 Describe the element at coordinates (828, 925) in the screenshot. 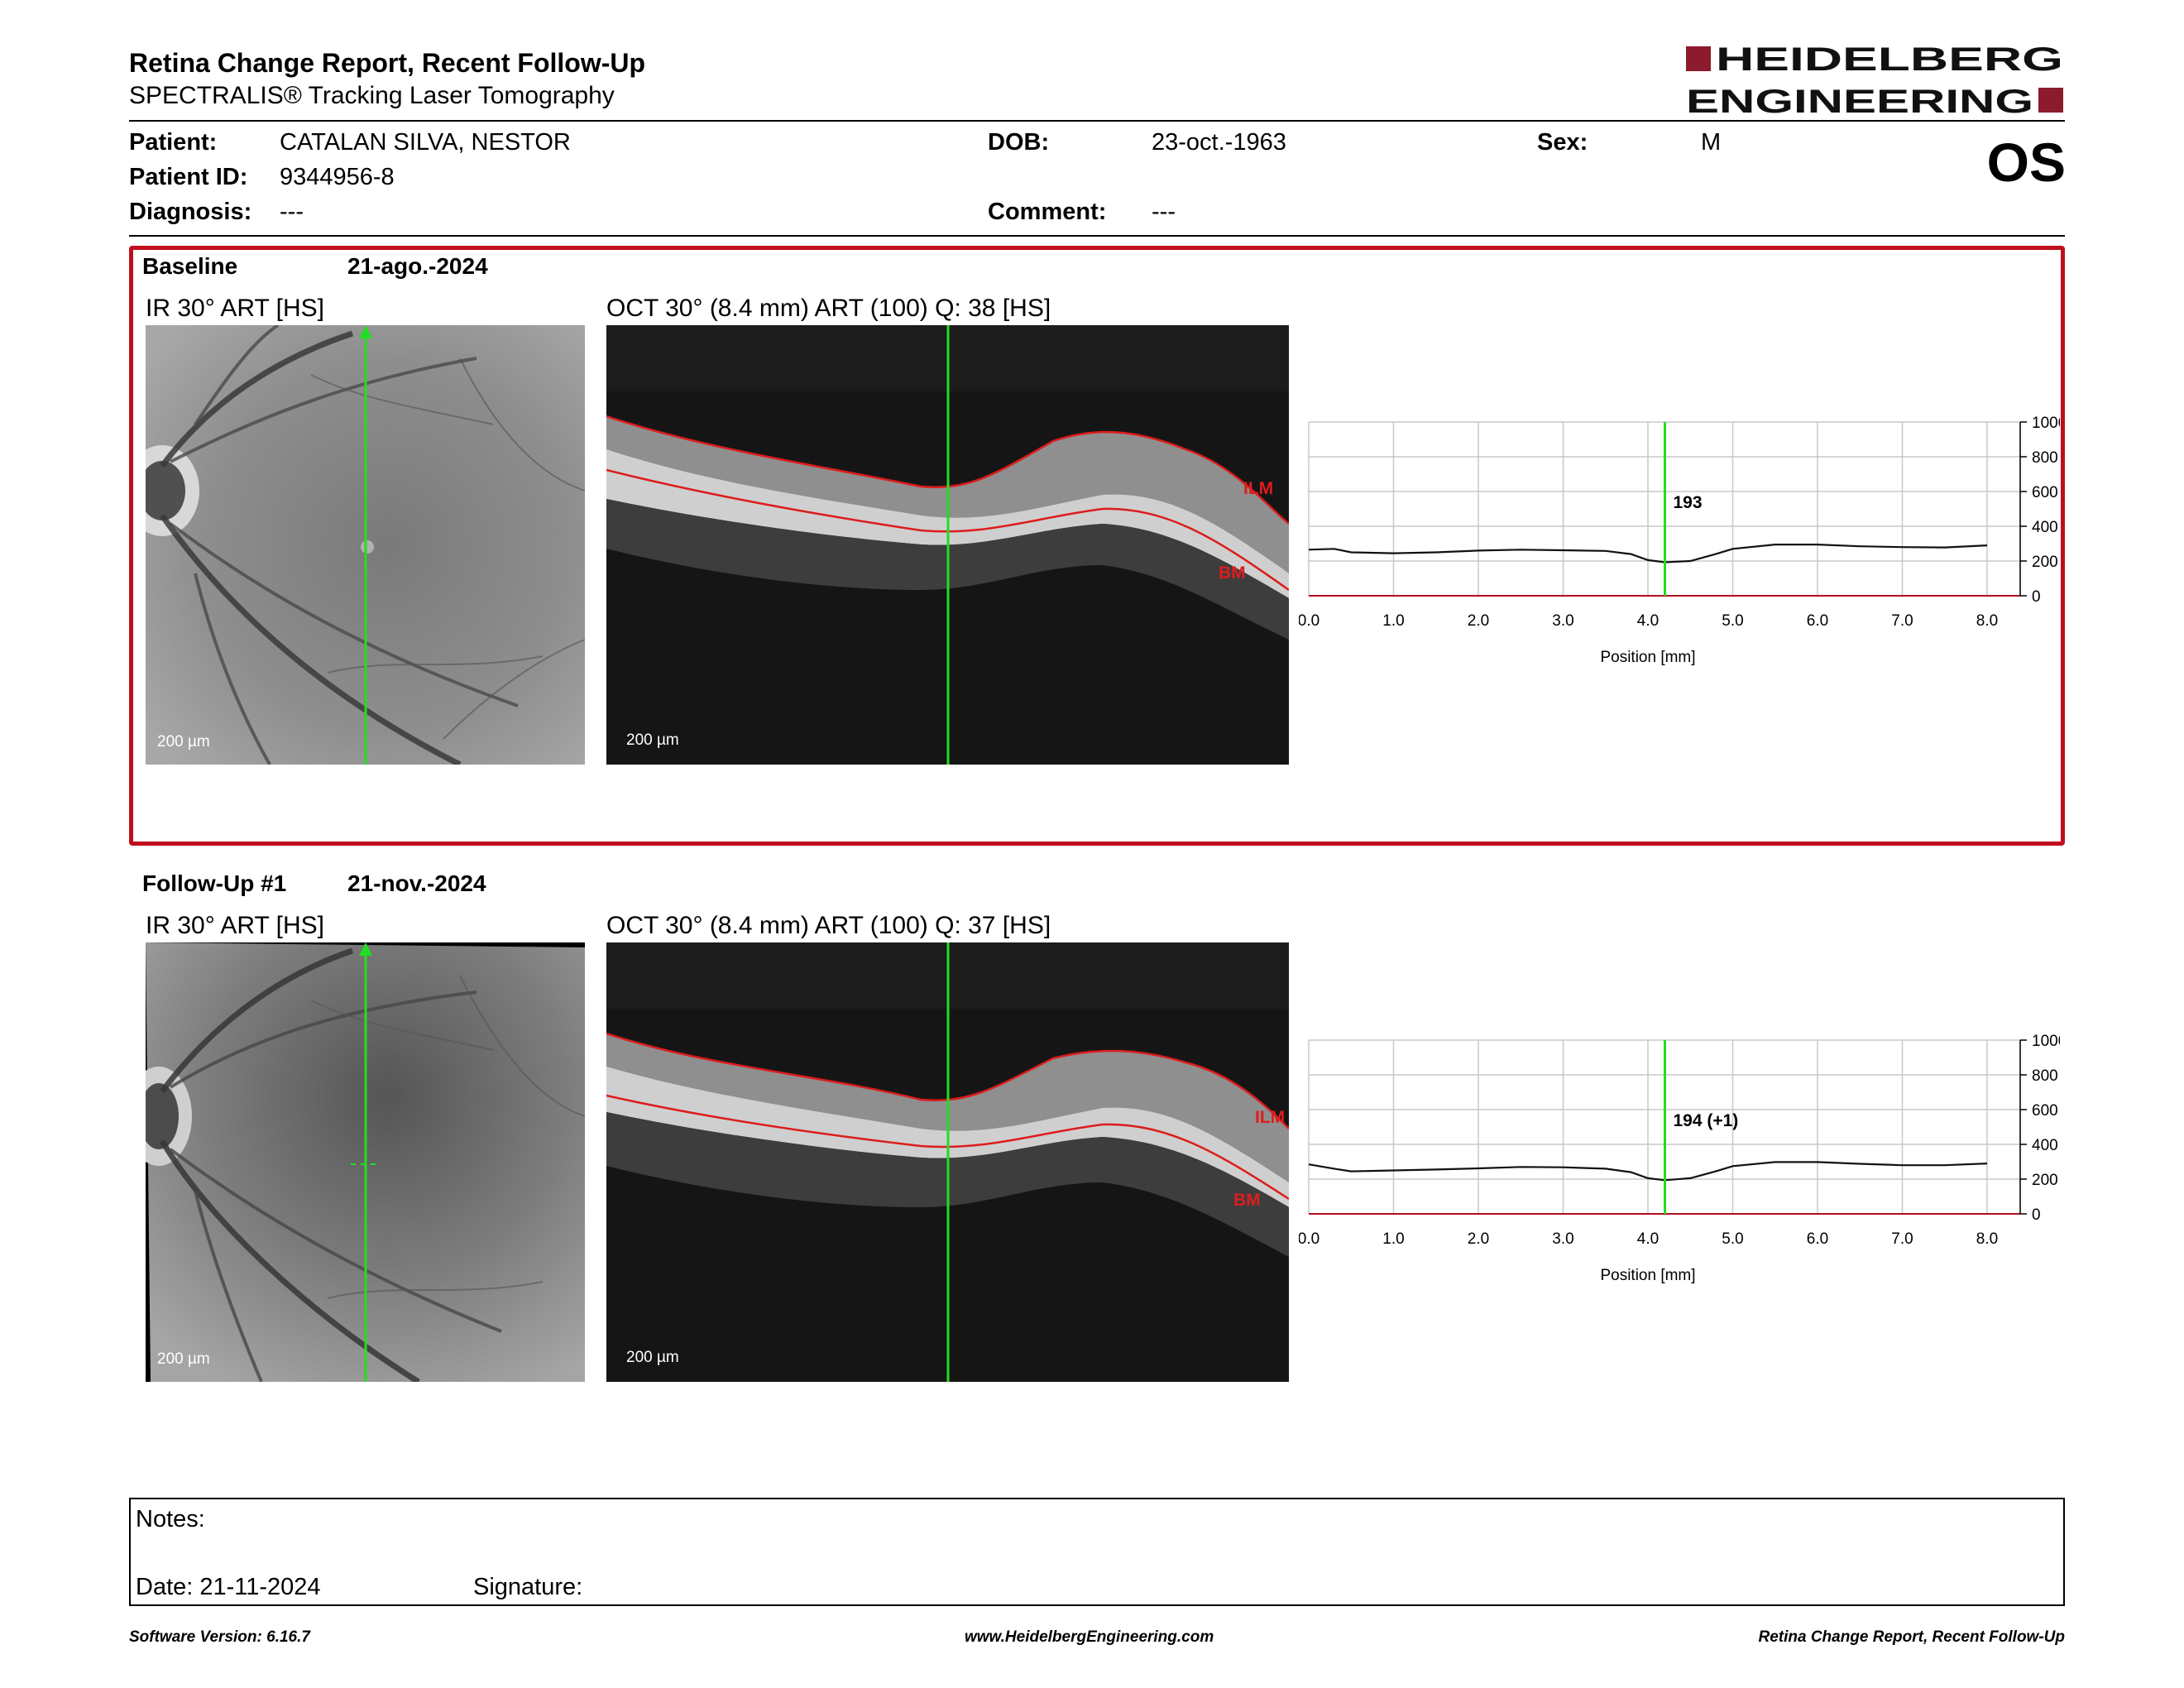

I see `followup-oct-caption: OCT 30° (8.4 mm) ART (100) Q: 37 [HS]` at that location.